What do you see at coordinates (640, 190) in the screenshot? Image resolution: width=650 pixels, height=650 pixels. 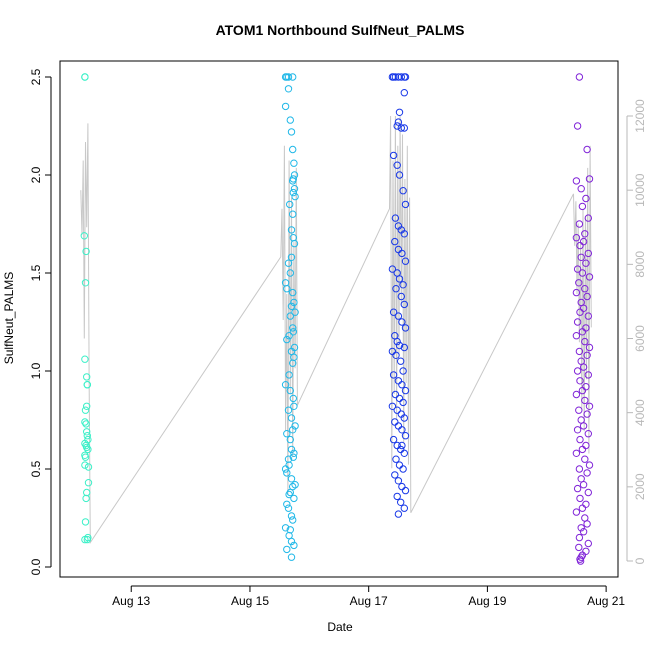 I see `y2-tick-label: 10000` at bounding box center [640, 190].